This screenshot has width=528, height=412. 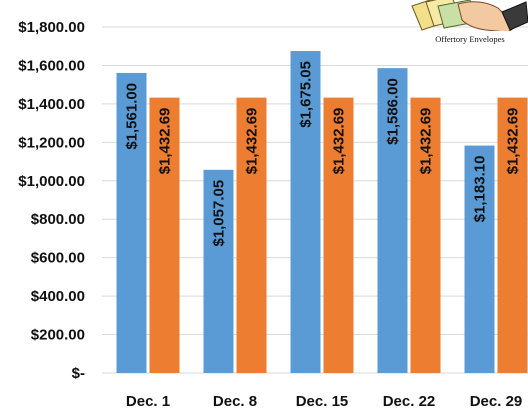 I want to click on data-label-series-2-5: $1,432.69, so click(x=513, y=141).